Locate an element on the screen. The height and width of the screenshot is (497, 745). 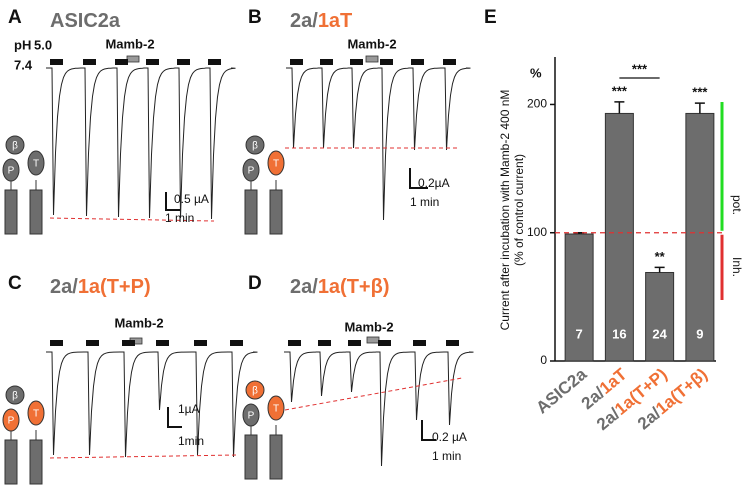
panel-title: ASIC2a is located at coordinates (85, 21).